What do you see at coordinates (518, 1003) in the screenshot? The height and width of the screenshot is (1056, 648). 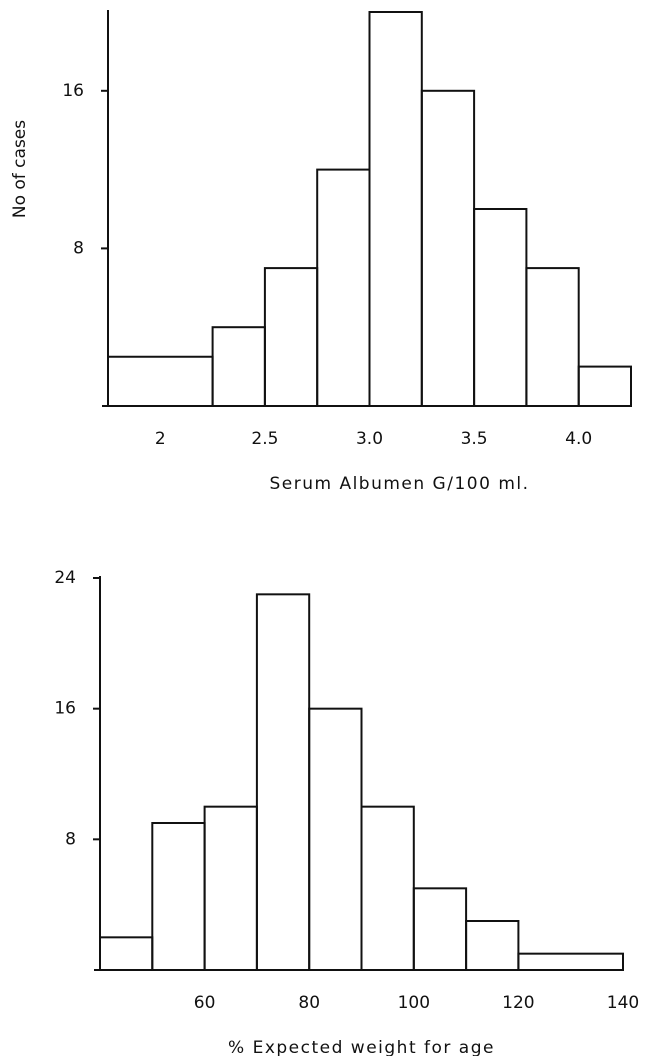 I see `x-tick-label: 120` at bounding box center [518, 1003].